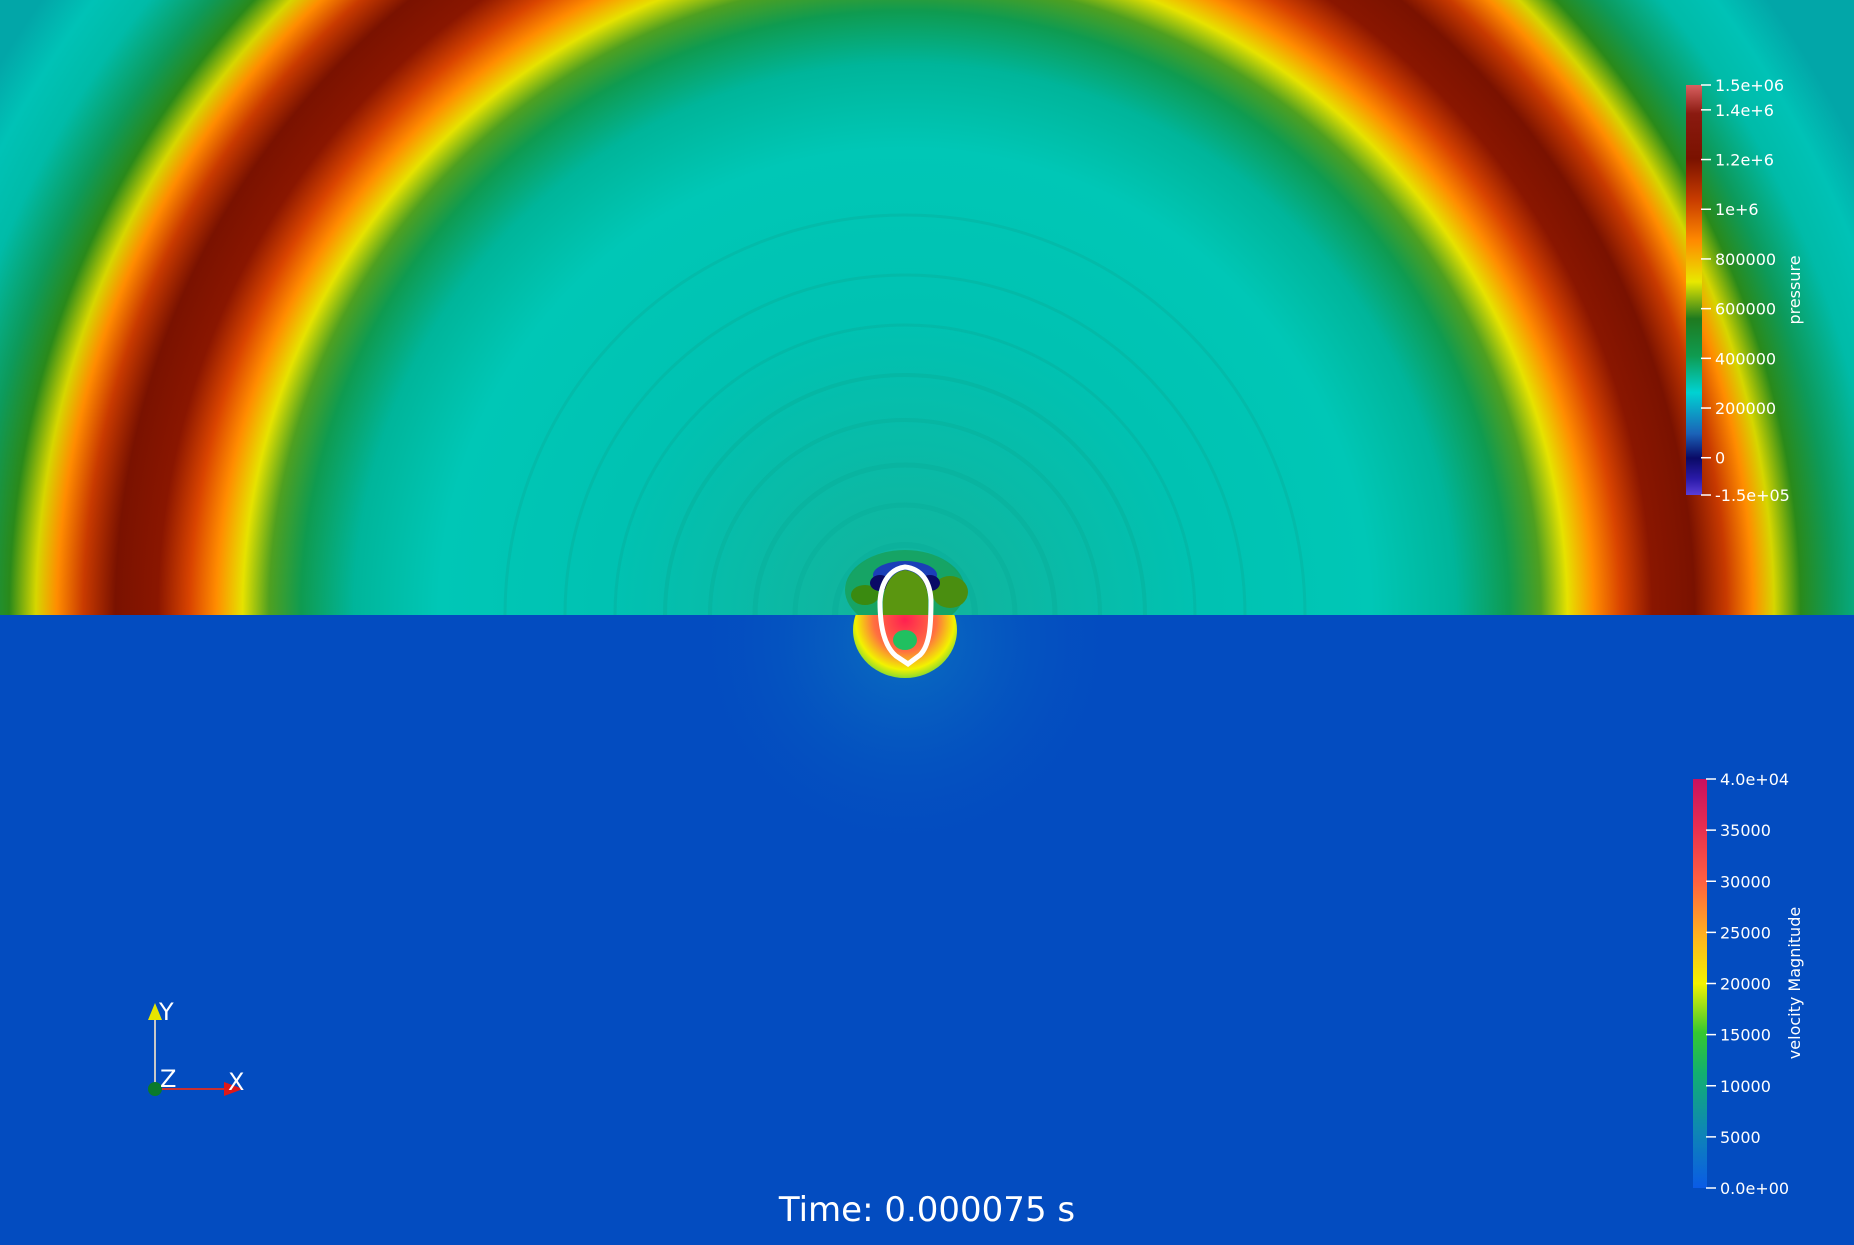 The width and height of the screenshot is (1854, 1245). I want to click on colorbar-tick-label: 10000, so click(1745, 1086).